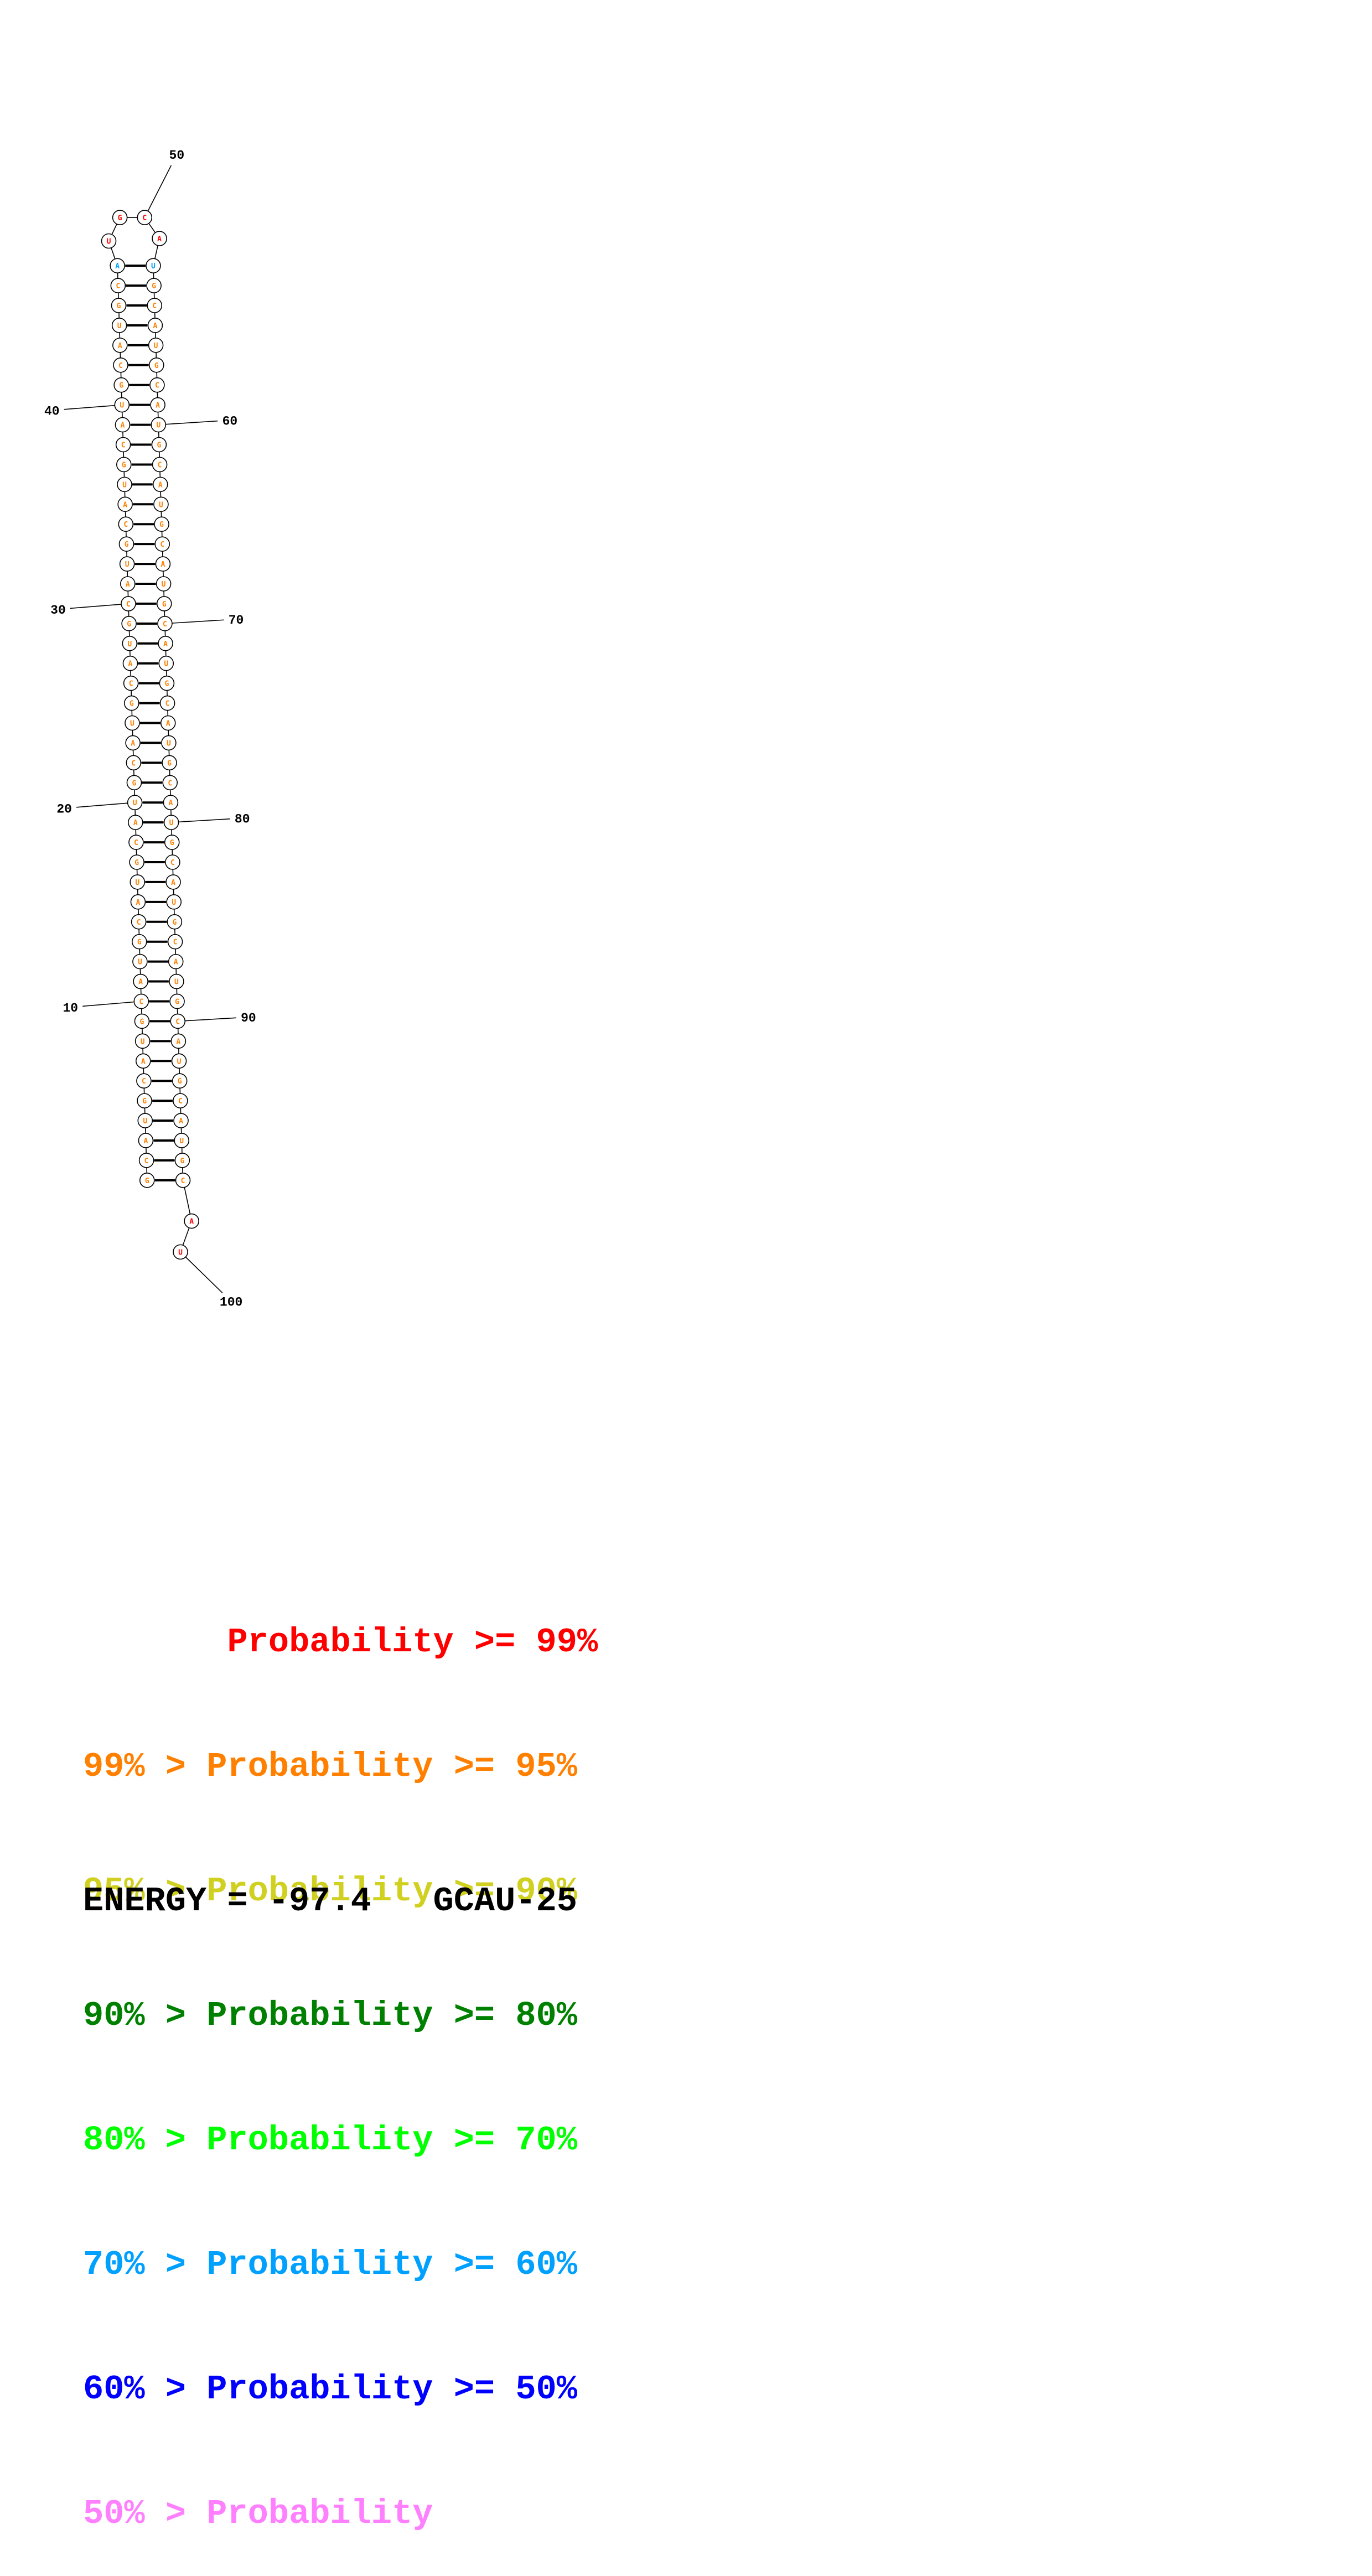 The image size is (1372, 2576). What do you see at coordinates (505, 1901) in the screenshot?
I see `energy-model: GCAU-25` at bounding box center [505, 1901].